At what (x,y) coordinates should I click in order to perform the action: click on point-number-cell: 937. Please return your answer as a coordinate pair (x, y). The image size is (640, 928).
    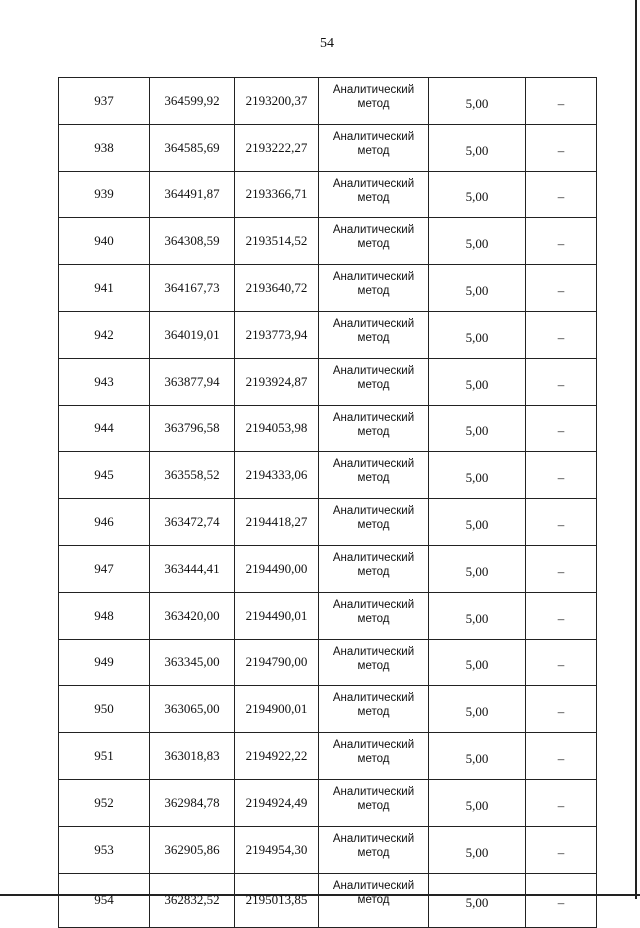
    Looking at the image, I should click on (104, 101).